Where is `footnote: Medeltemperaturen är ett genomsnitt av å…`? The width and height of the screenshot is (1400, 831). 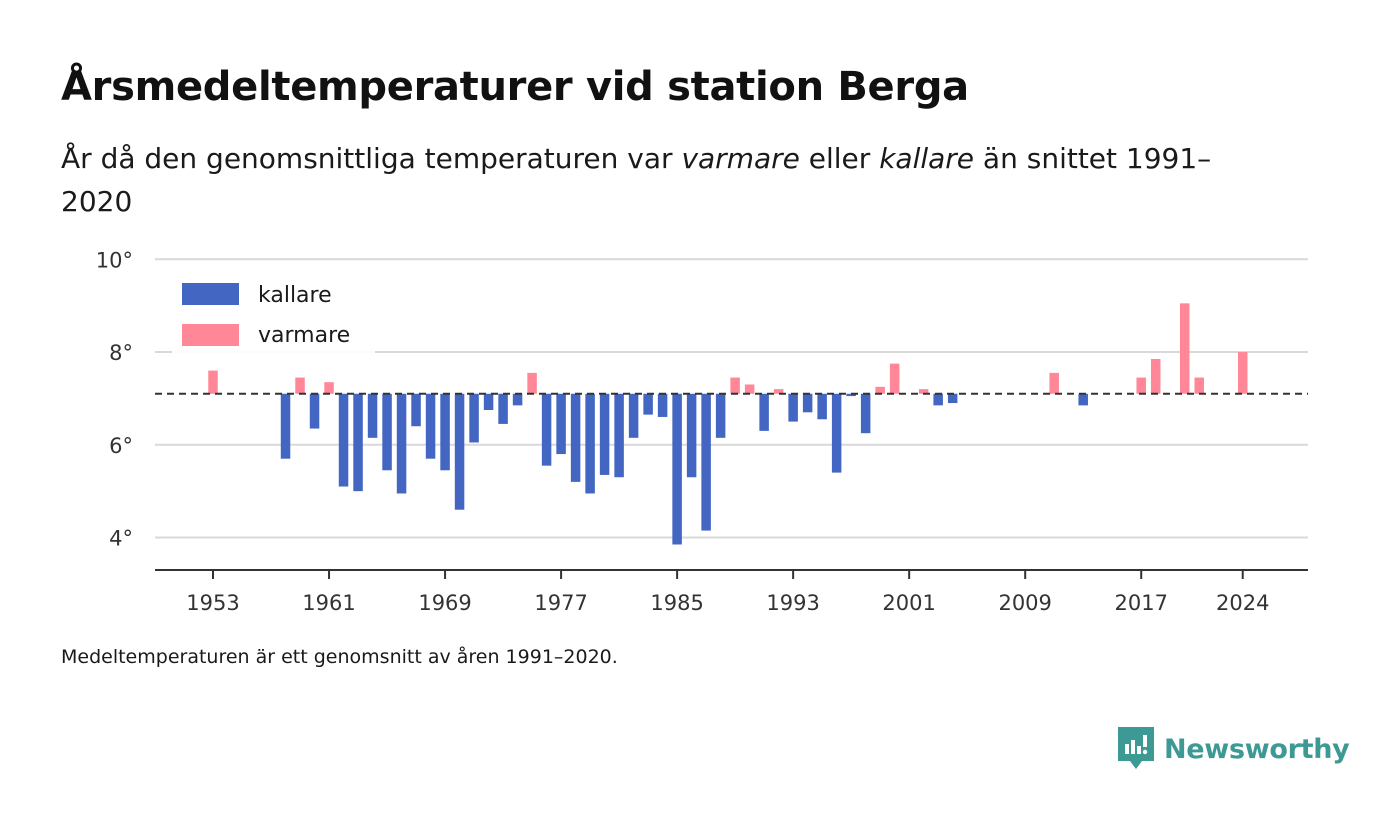 footnote: Medeltemperaturen är ett genomsnitt av å… is located at coordinates (339, 657).